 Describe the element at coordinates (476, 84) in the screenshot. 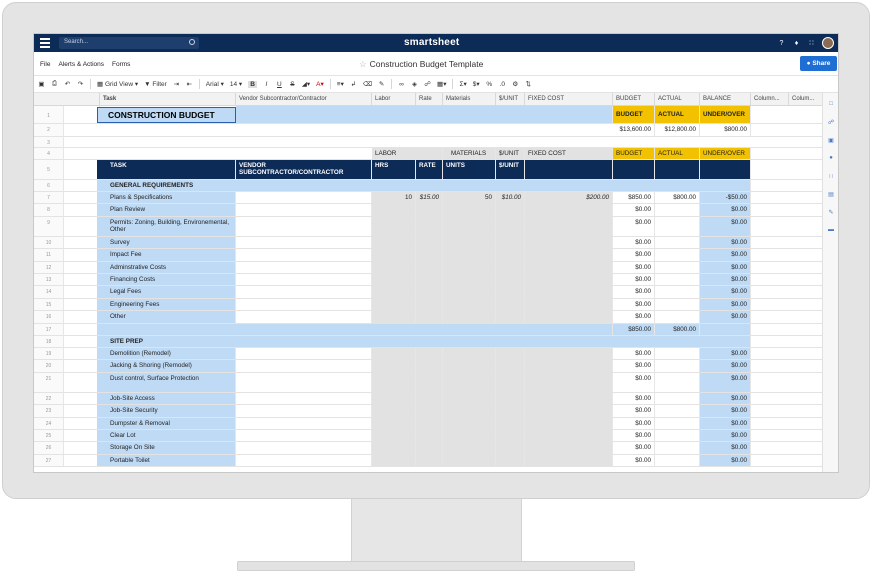

I see `currency-button: $▾` at that location.